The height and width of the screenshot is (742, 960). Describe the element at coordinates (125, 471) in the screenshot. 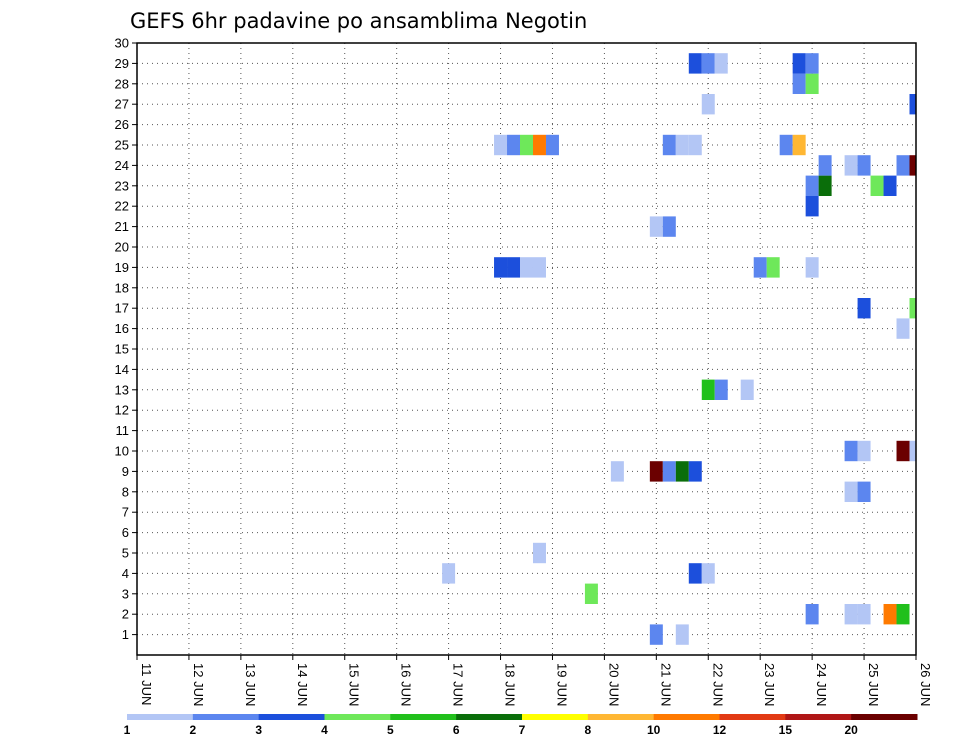

I see `y-tick-label: 9` at that location.